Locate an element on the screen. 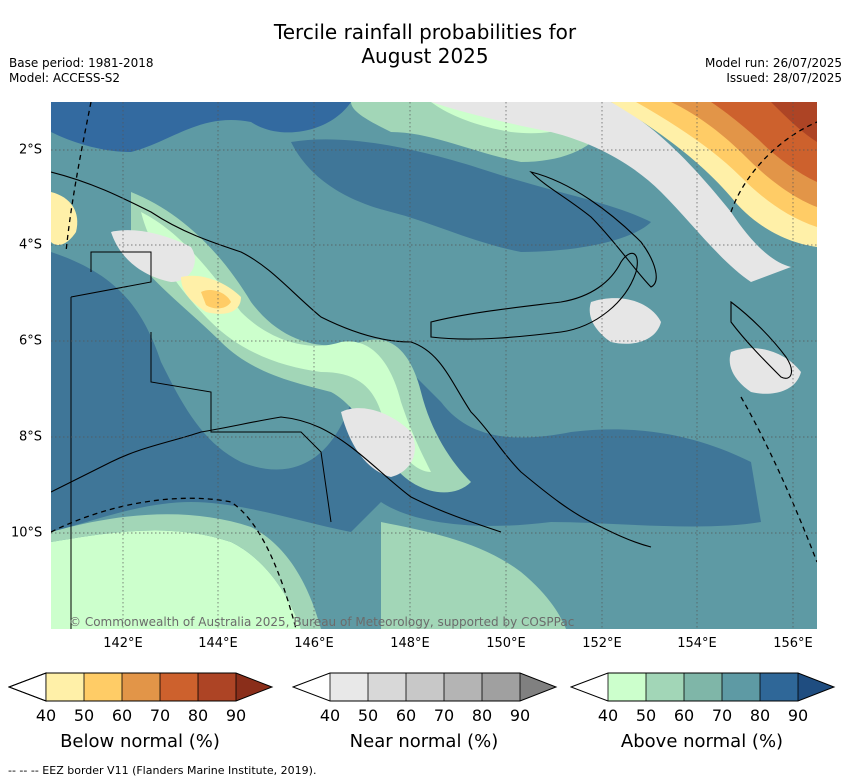  model-name: Model: ACCESS-S2 is located at coordinates (65, 78).